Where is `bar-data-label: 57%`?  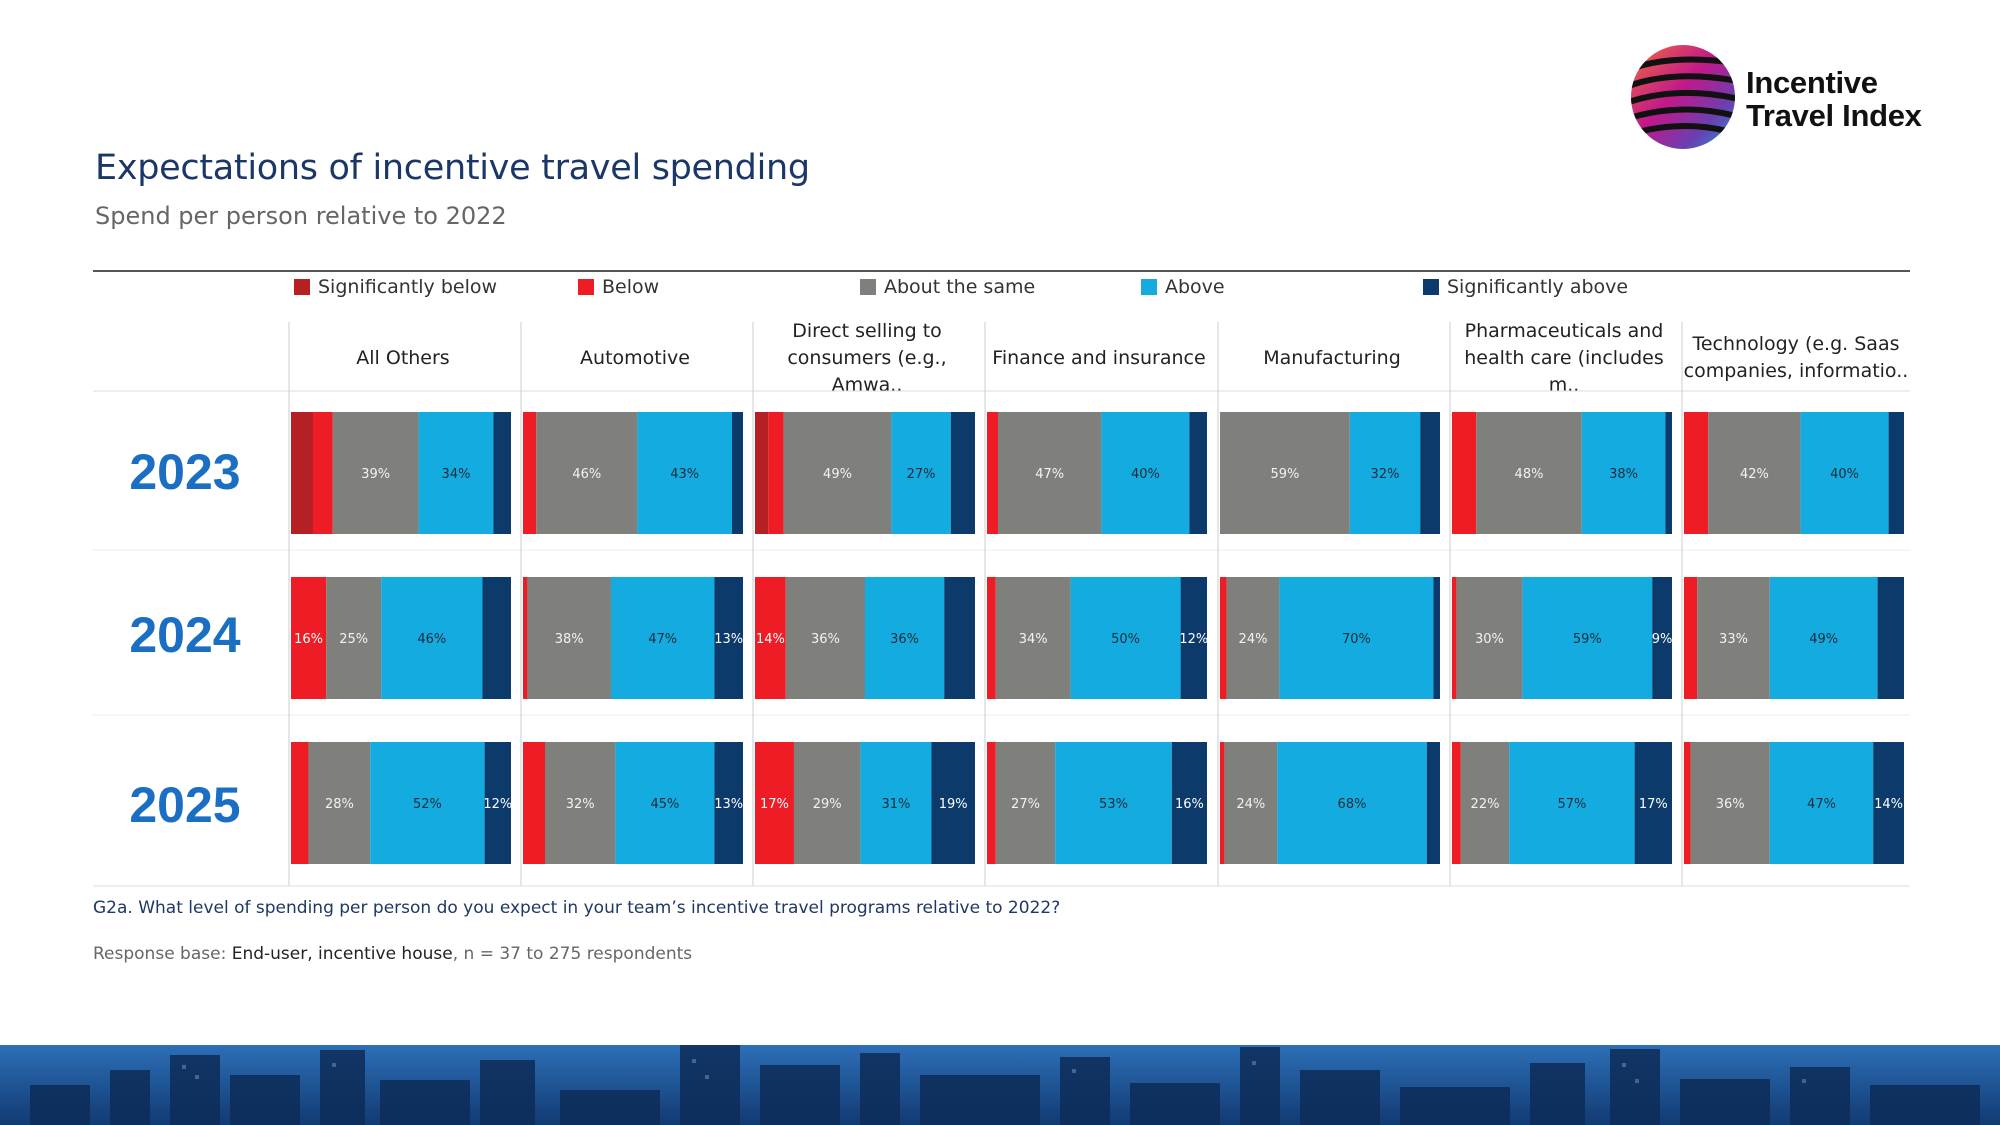
bar-data-label: 57% is located at coordinates (1571, 804).